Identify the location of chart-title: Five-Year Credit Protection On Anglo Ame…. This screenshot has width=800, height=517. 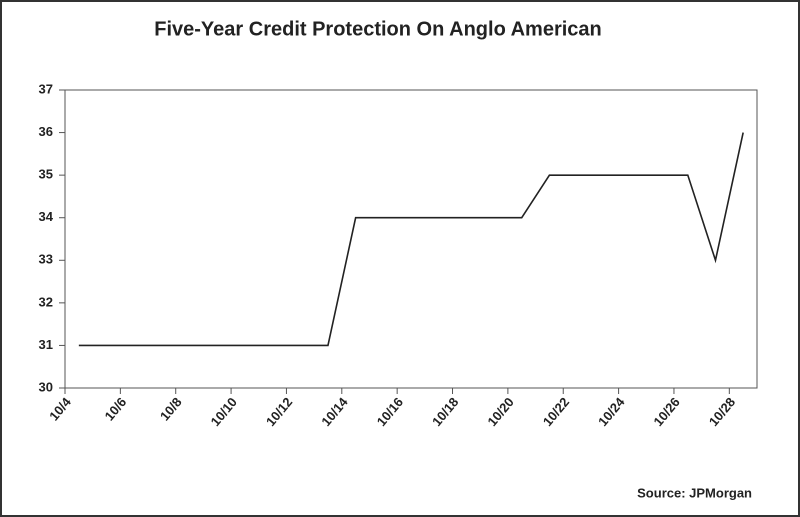
(378, 29).